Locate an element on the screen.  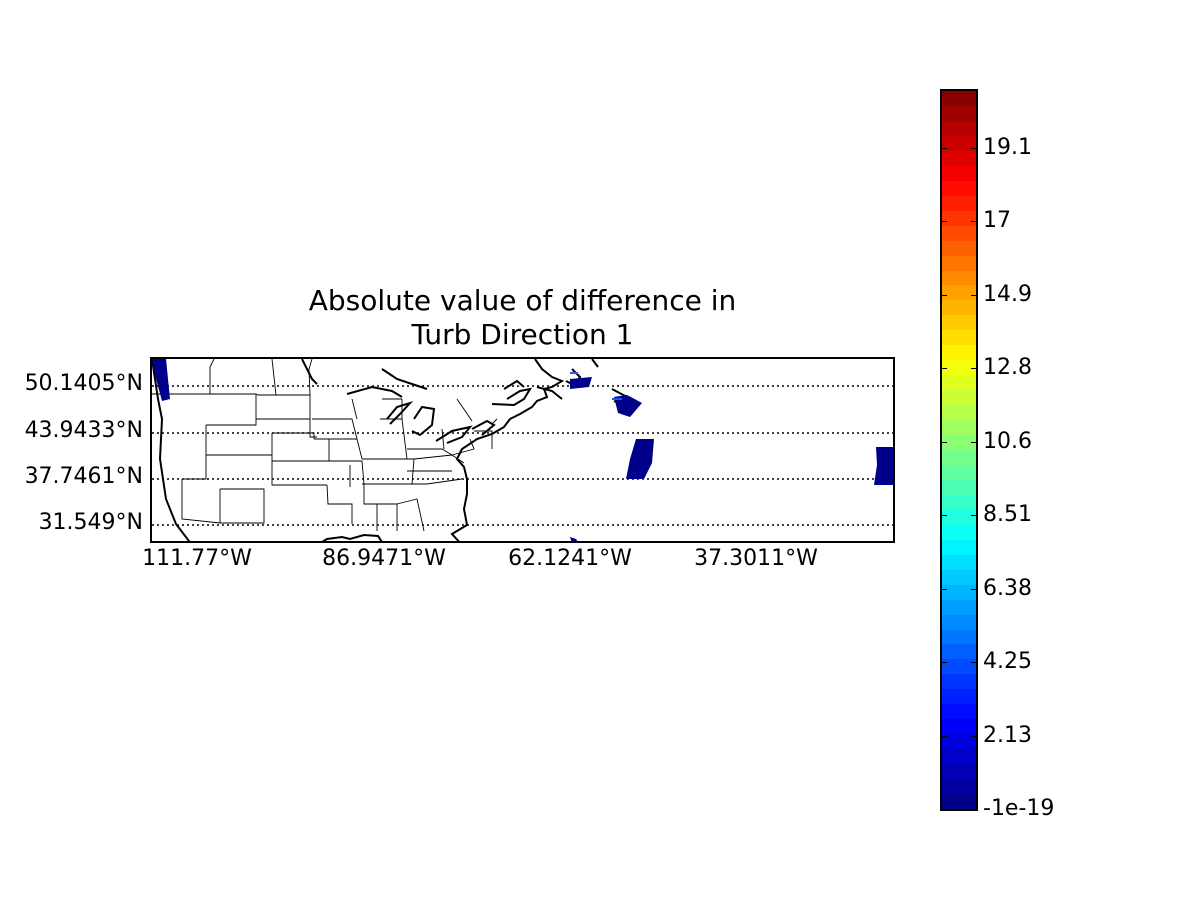
swath-atlantic-central is located at coordinates (640, 459).